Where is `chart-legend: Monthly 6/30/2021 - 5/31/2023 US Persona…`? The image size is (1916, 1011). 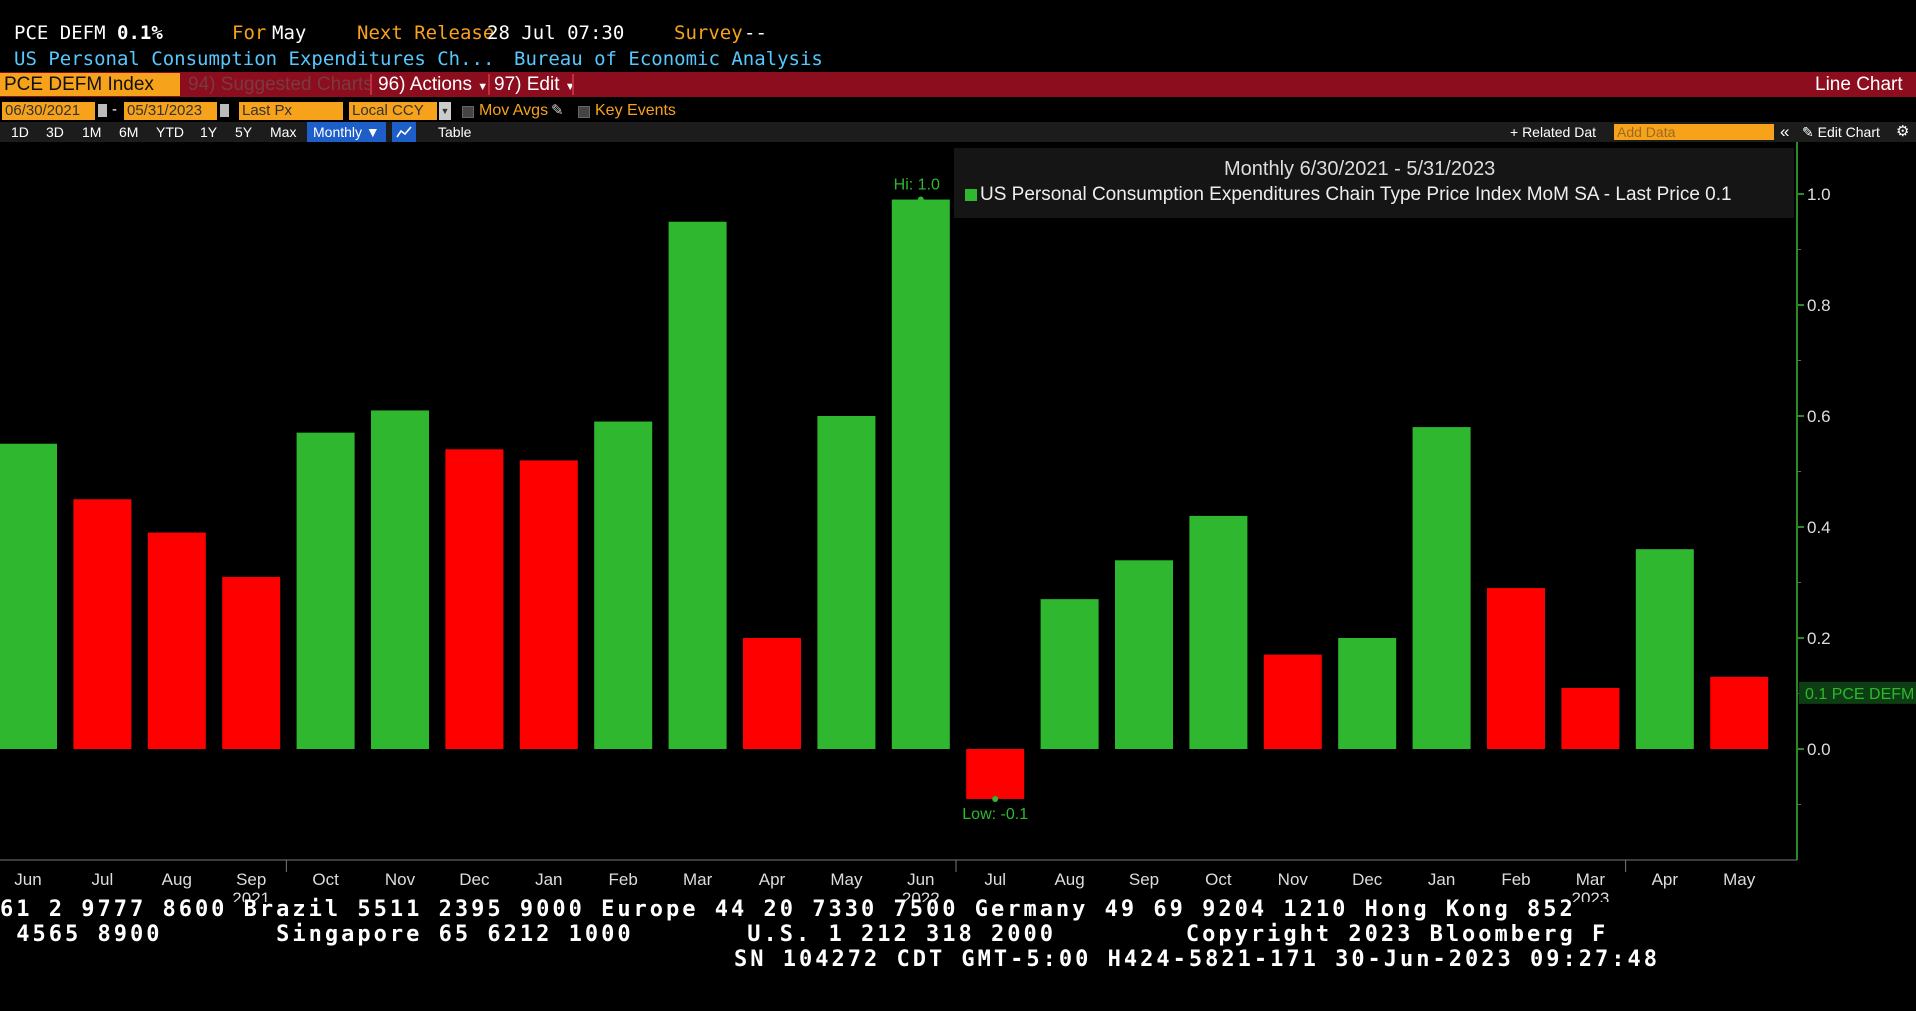
chart-legend: Monthly 6/30/2021 - 5/31/2023 US Persona… is located at coordinates (1374, 183).